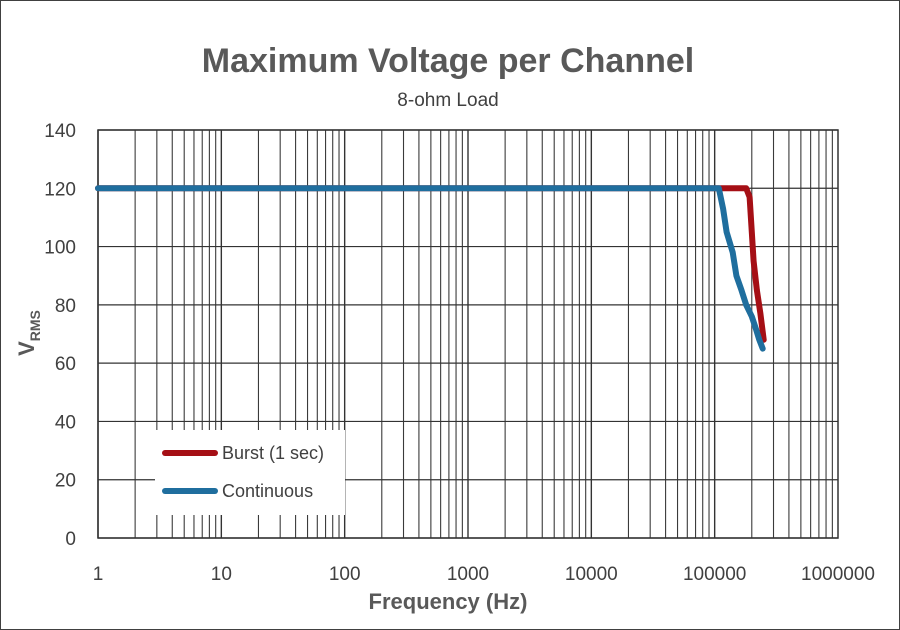  I want to click on y-axis-ticks: 0 20 40 60 80 100 120 140, so click(60, 335).